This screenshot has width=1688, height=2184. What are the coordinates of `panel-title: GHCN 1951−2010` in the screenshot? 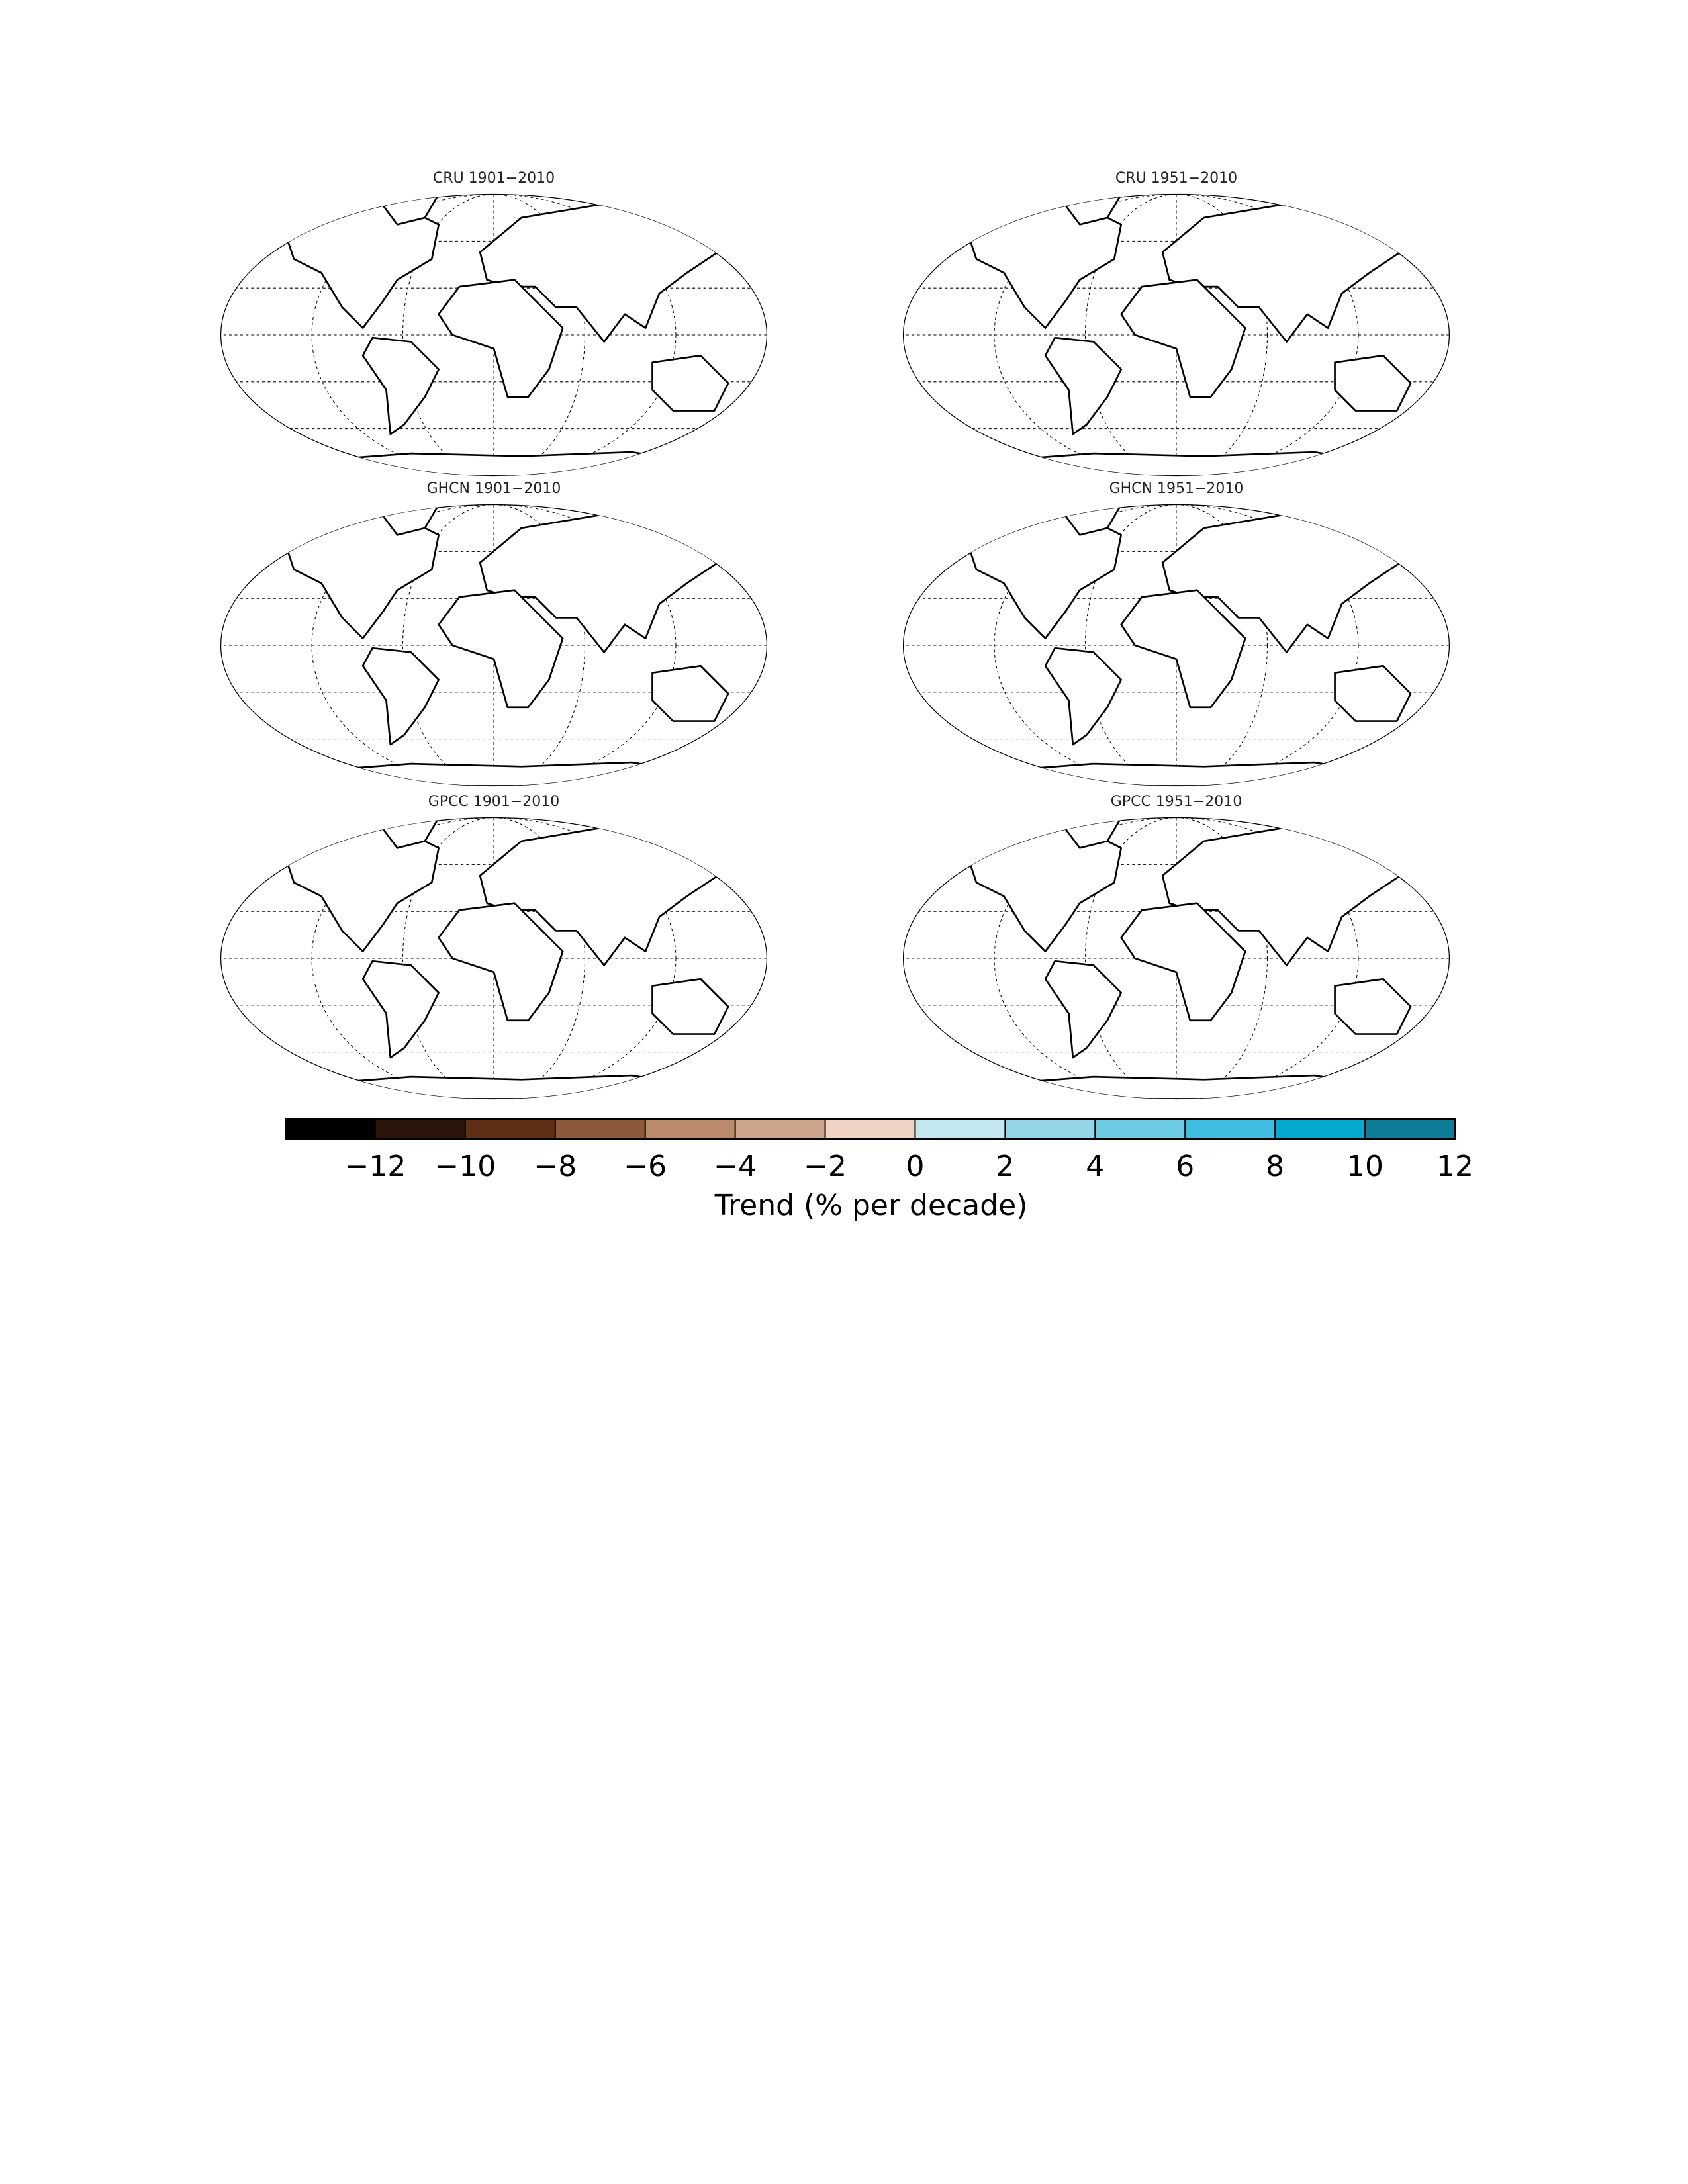 It's located at (1176, 488).